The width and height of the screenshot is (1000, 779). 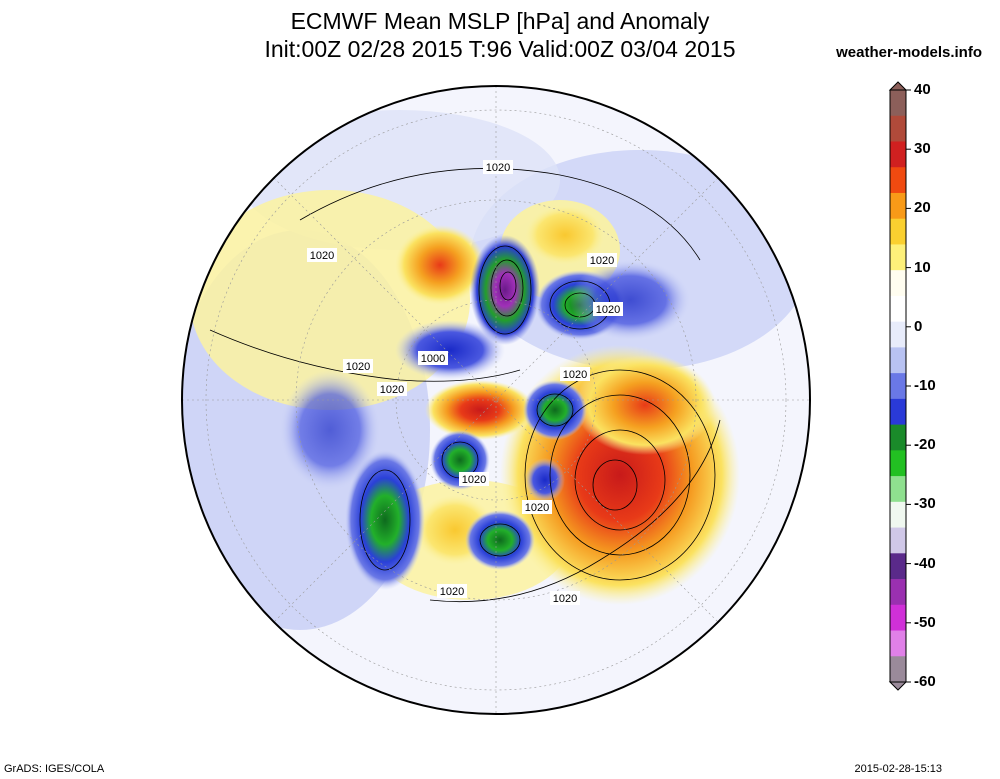 What do you see at coordinates (450, 350) in the screenshot?
I see `low-anomaly-west` at bounding box center [450, 350].